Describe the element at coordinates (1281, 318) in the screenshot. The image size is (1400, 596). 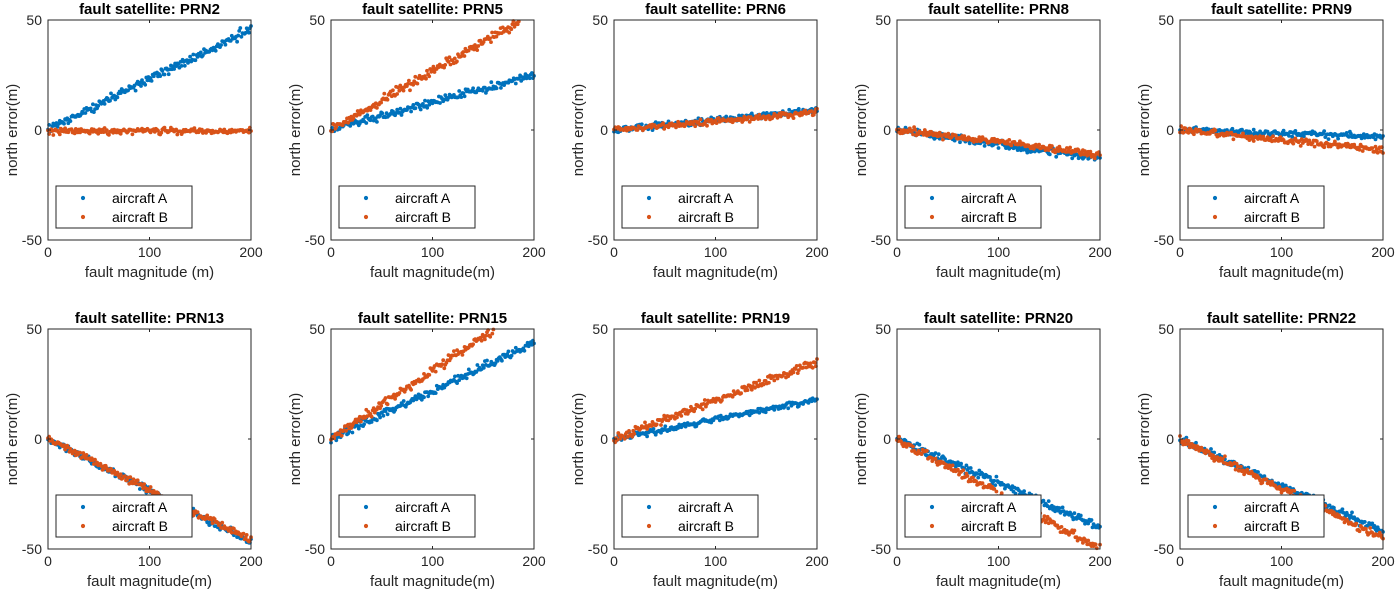
I see `plot-title: fault satellite: PRN22` at that location.